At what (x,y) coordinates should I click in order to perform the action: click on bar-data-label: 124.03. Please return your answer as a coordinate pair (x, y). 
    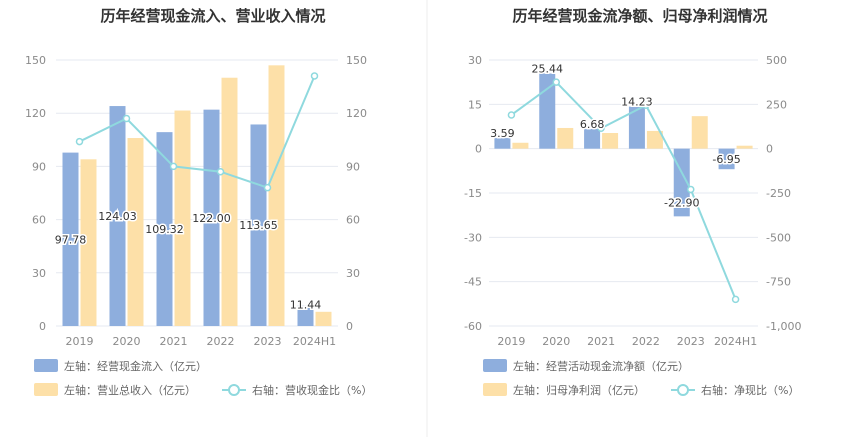
    Looking at the image, I should click on (117, 216).